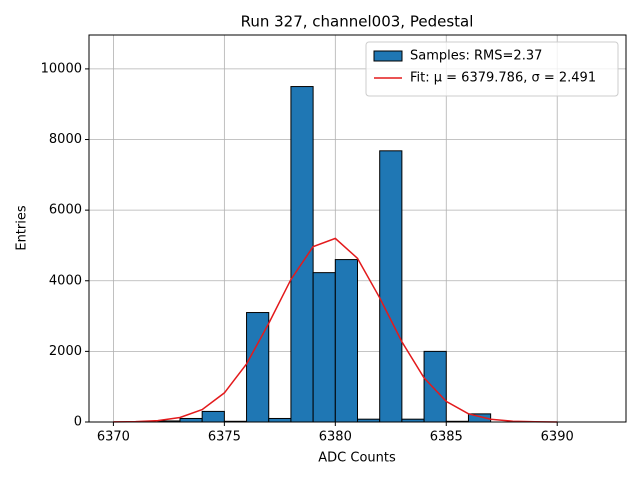  I want to click on chart-title: Run 327, channel003, Pedestal, so click(357, 22).